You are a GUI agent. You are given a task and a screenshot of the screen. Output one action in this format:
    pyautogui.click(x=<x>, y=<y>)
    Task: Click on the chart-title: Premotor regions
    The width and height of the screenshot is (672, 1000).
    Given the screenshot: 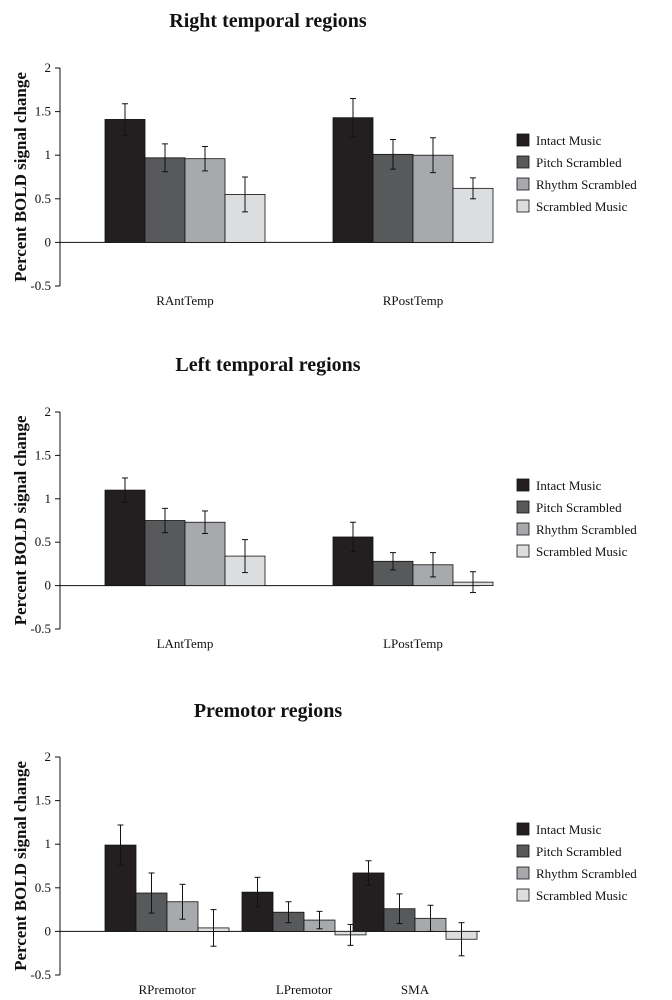 What is the action you would take?
    pyautogui.click(x=268, y=711)
    